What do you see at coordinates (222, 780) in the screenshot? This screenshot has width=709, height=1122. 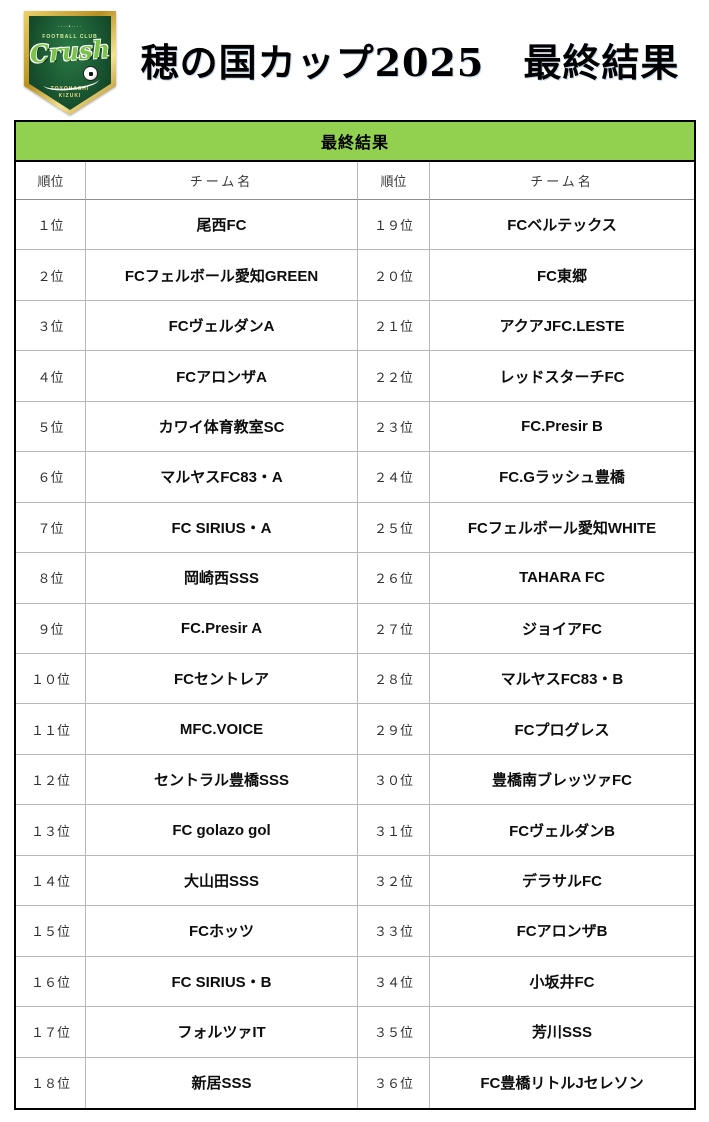 I see `team-name-cell: セントラル豊橋SSS` at bounding box center [222, 780].